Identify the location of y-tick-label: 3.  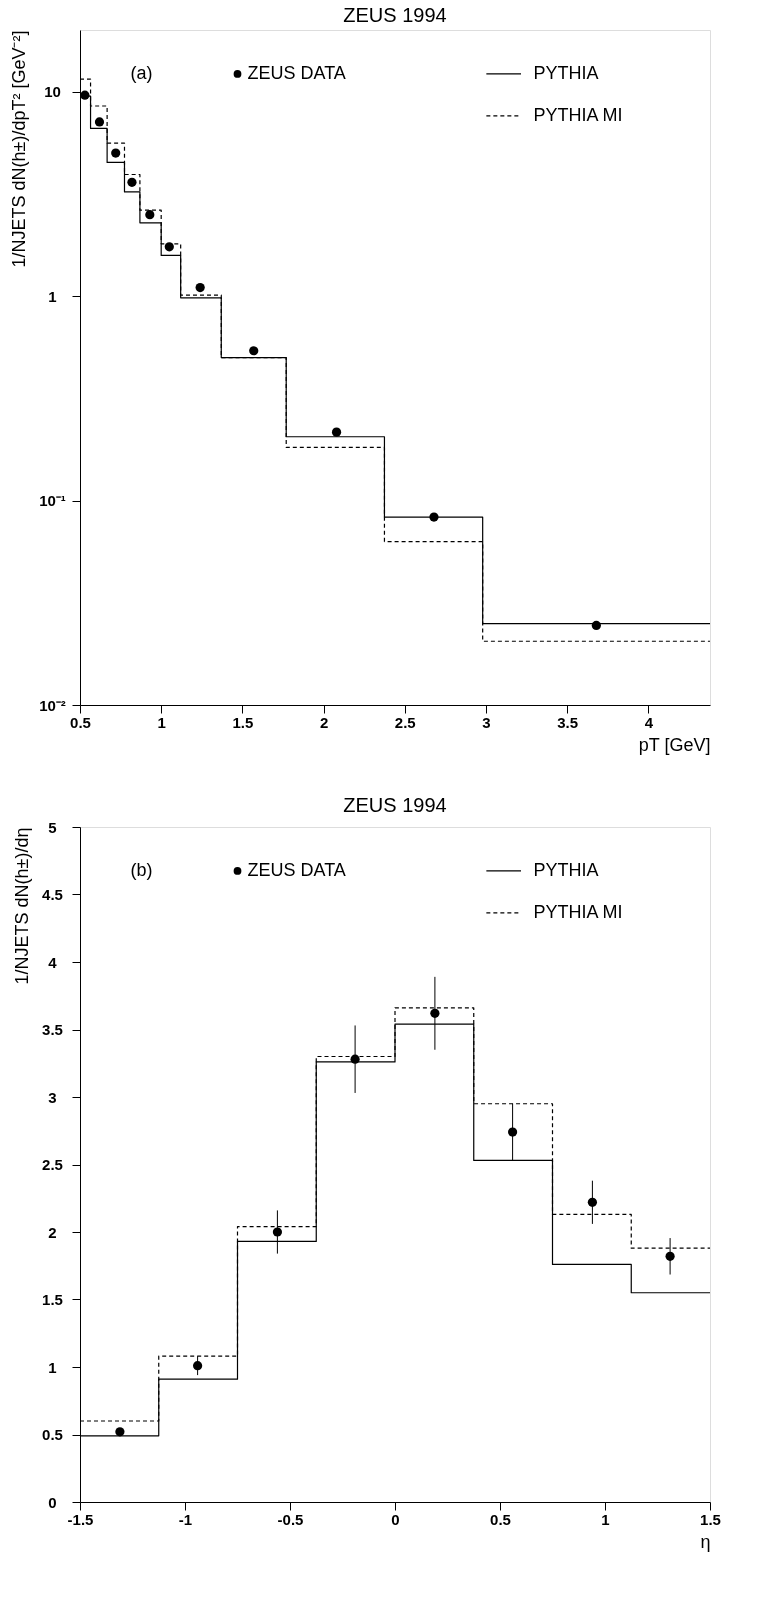
(52, 1097).